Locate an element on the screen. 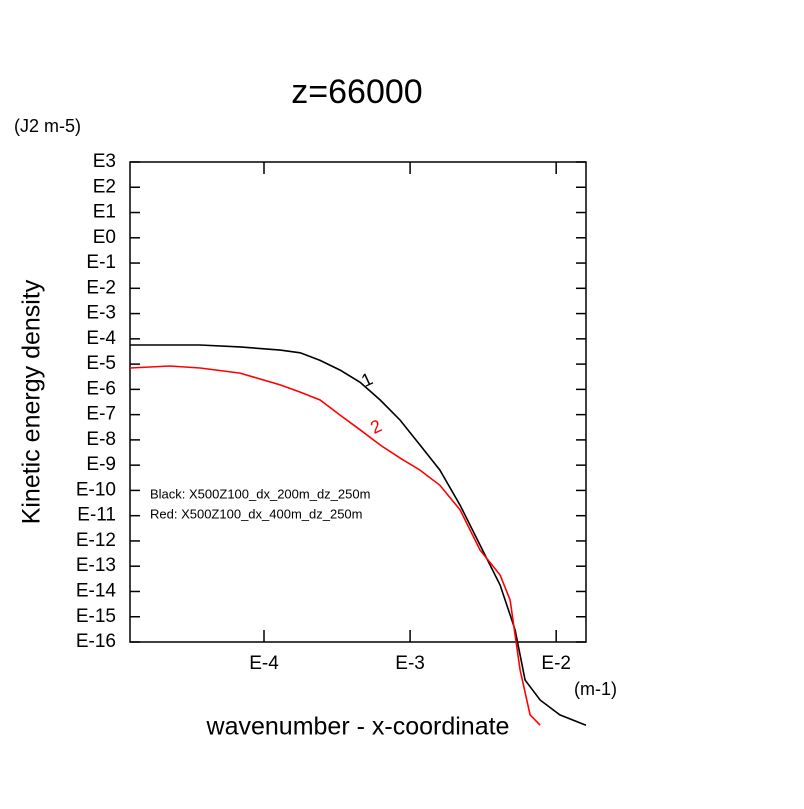  x-tick-label: E-2 is located at coordinates (556, 663).